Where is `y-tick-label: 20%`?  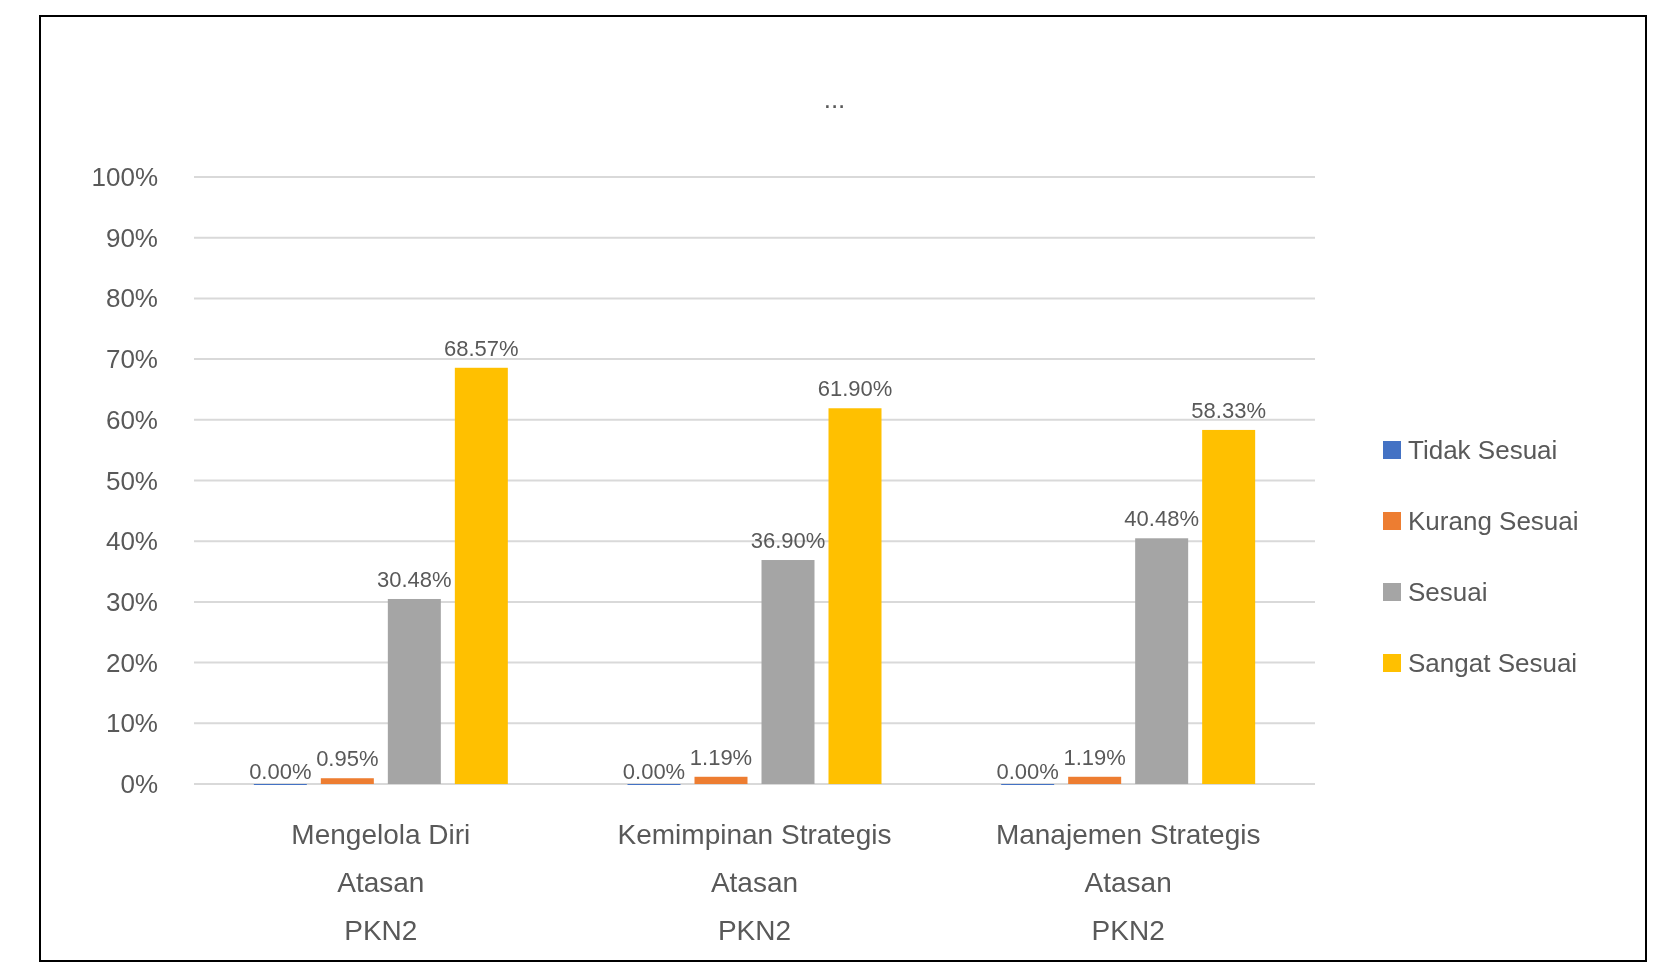
y-tick-label: 20% is located at coordinates (131, 662).